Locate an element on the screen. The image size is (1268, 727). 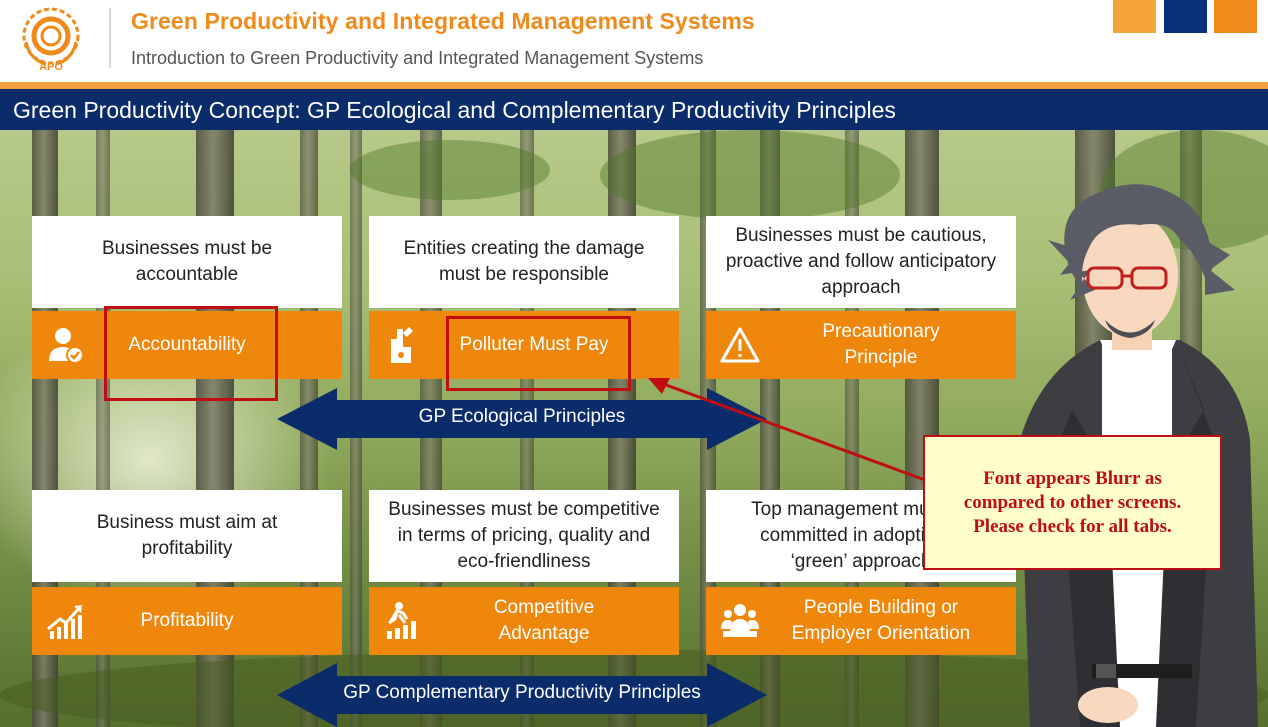
profitability-tab: Profitability is located at coordinates (187, 621).